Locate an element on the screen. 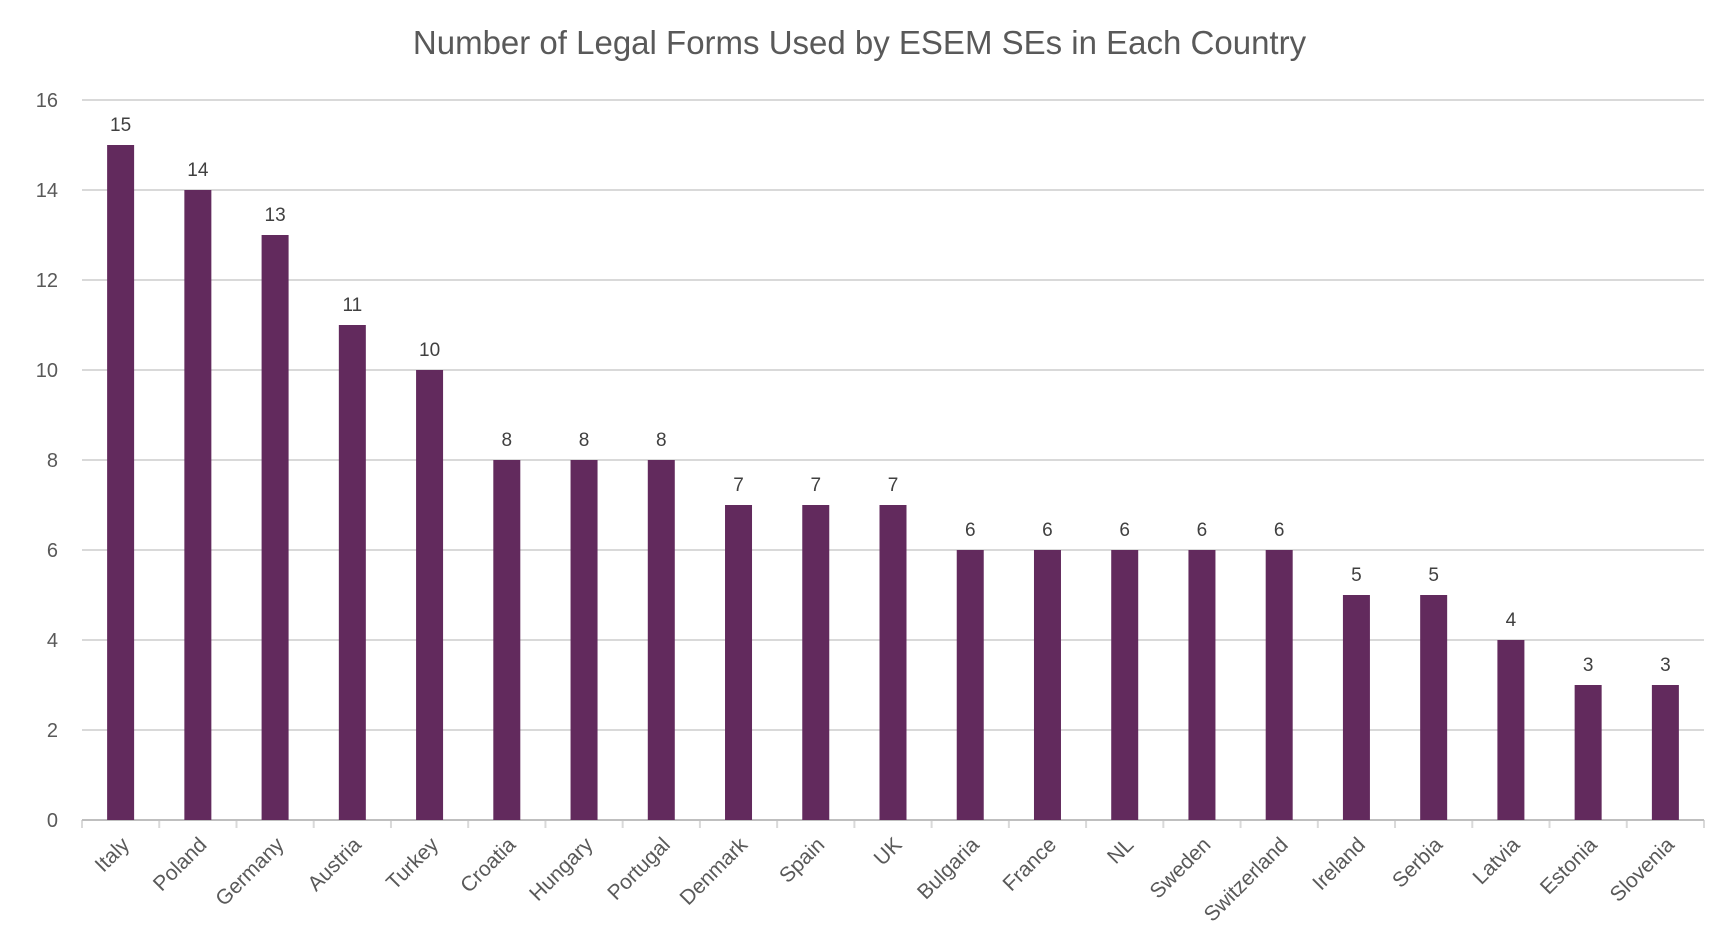 The height and width of the screenshot is (949, 1719). data-label: 10 is located at coordinates (429, 350).